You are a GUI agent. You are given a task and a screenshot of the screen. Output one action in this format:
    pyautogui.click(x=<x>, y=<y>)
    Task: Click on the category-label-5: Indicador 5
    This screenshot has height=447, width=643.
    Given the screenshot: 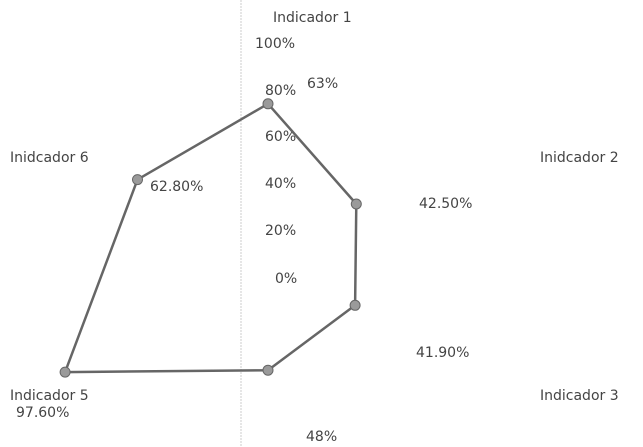 What is the action you would take?
    pyautogui.click(x=49, y=396)
    